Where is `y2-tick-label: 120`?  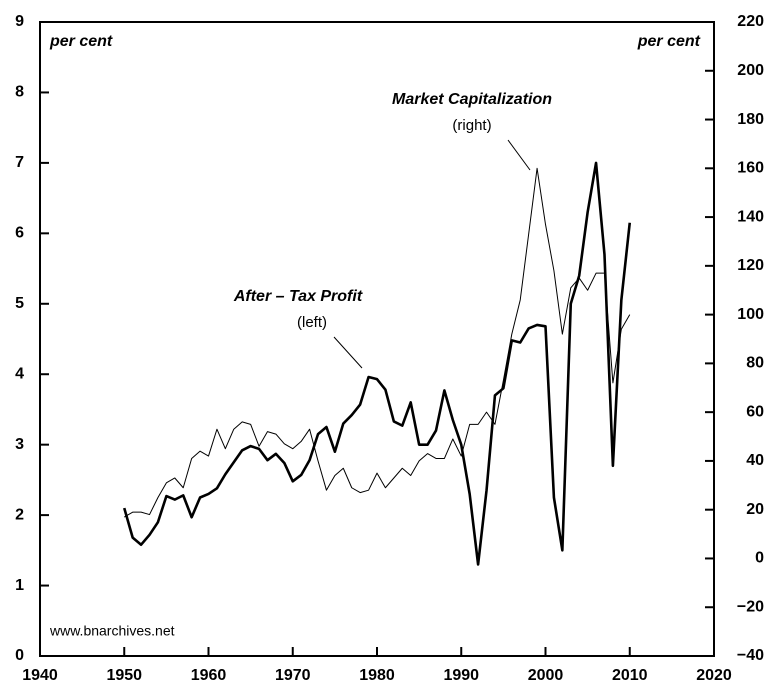 y2-tick-label: 120 is located at coordinates (750, 265).